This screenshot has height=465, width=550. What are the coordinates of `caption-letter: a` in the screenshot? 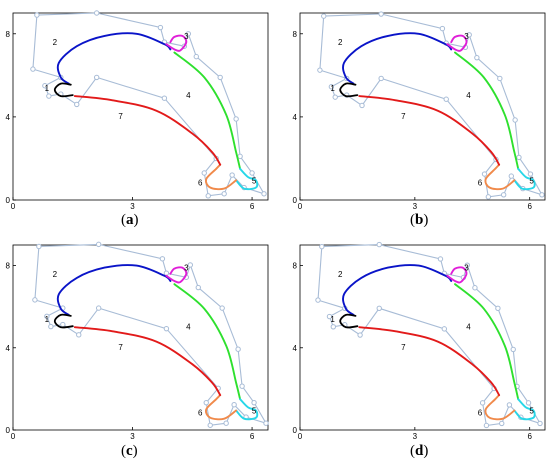 It's located at (130, 220).